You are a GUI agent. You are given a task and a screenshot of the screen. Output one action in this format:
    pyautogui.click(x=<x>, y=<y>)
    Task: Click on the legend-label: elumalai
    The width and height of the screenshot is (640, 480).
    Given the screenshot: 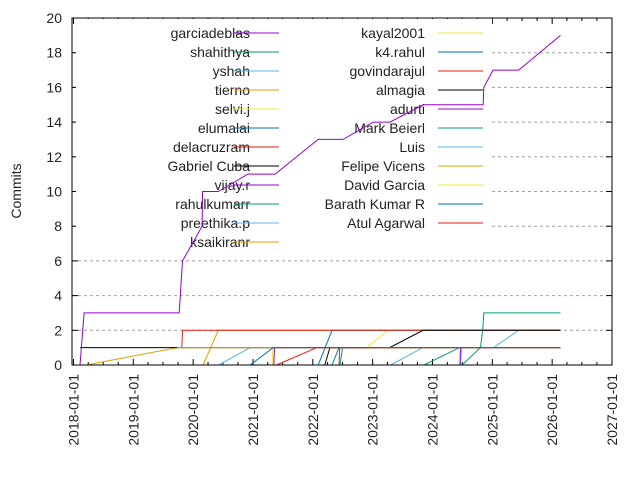 What is the action you would take?
    pyautogui.click(x=224, y=128)
    